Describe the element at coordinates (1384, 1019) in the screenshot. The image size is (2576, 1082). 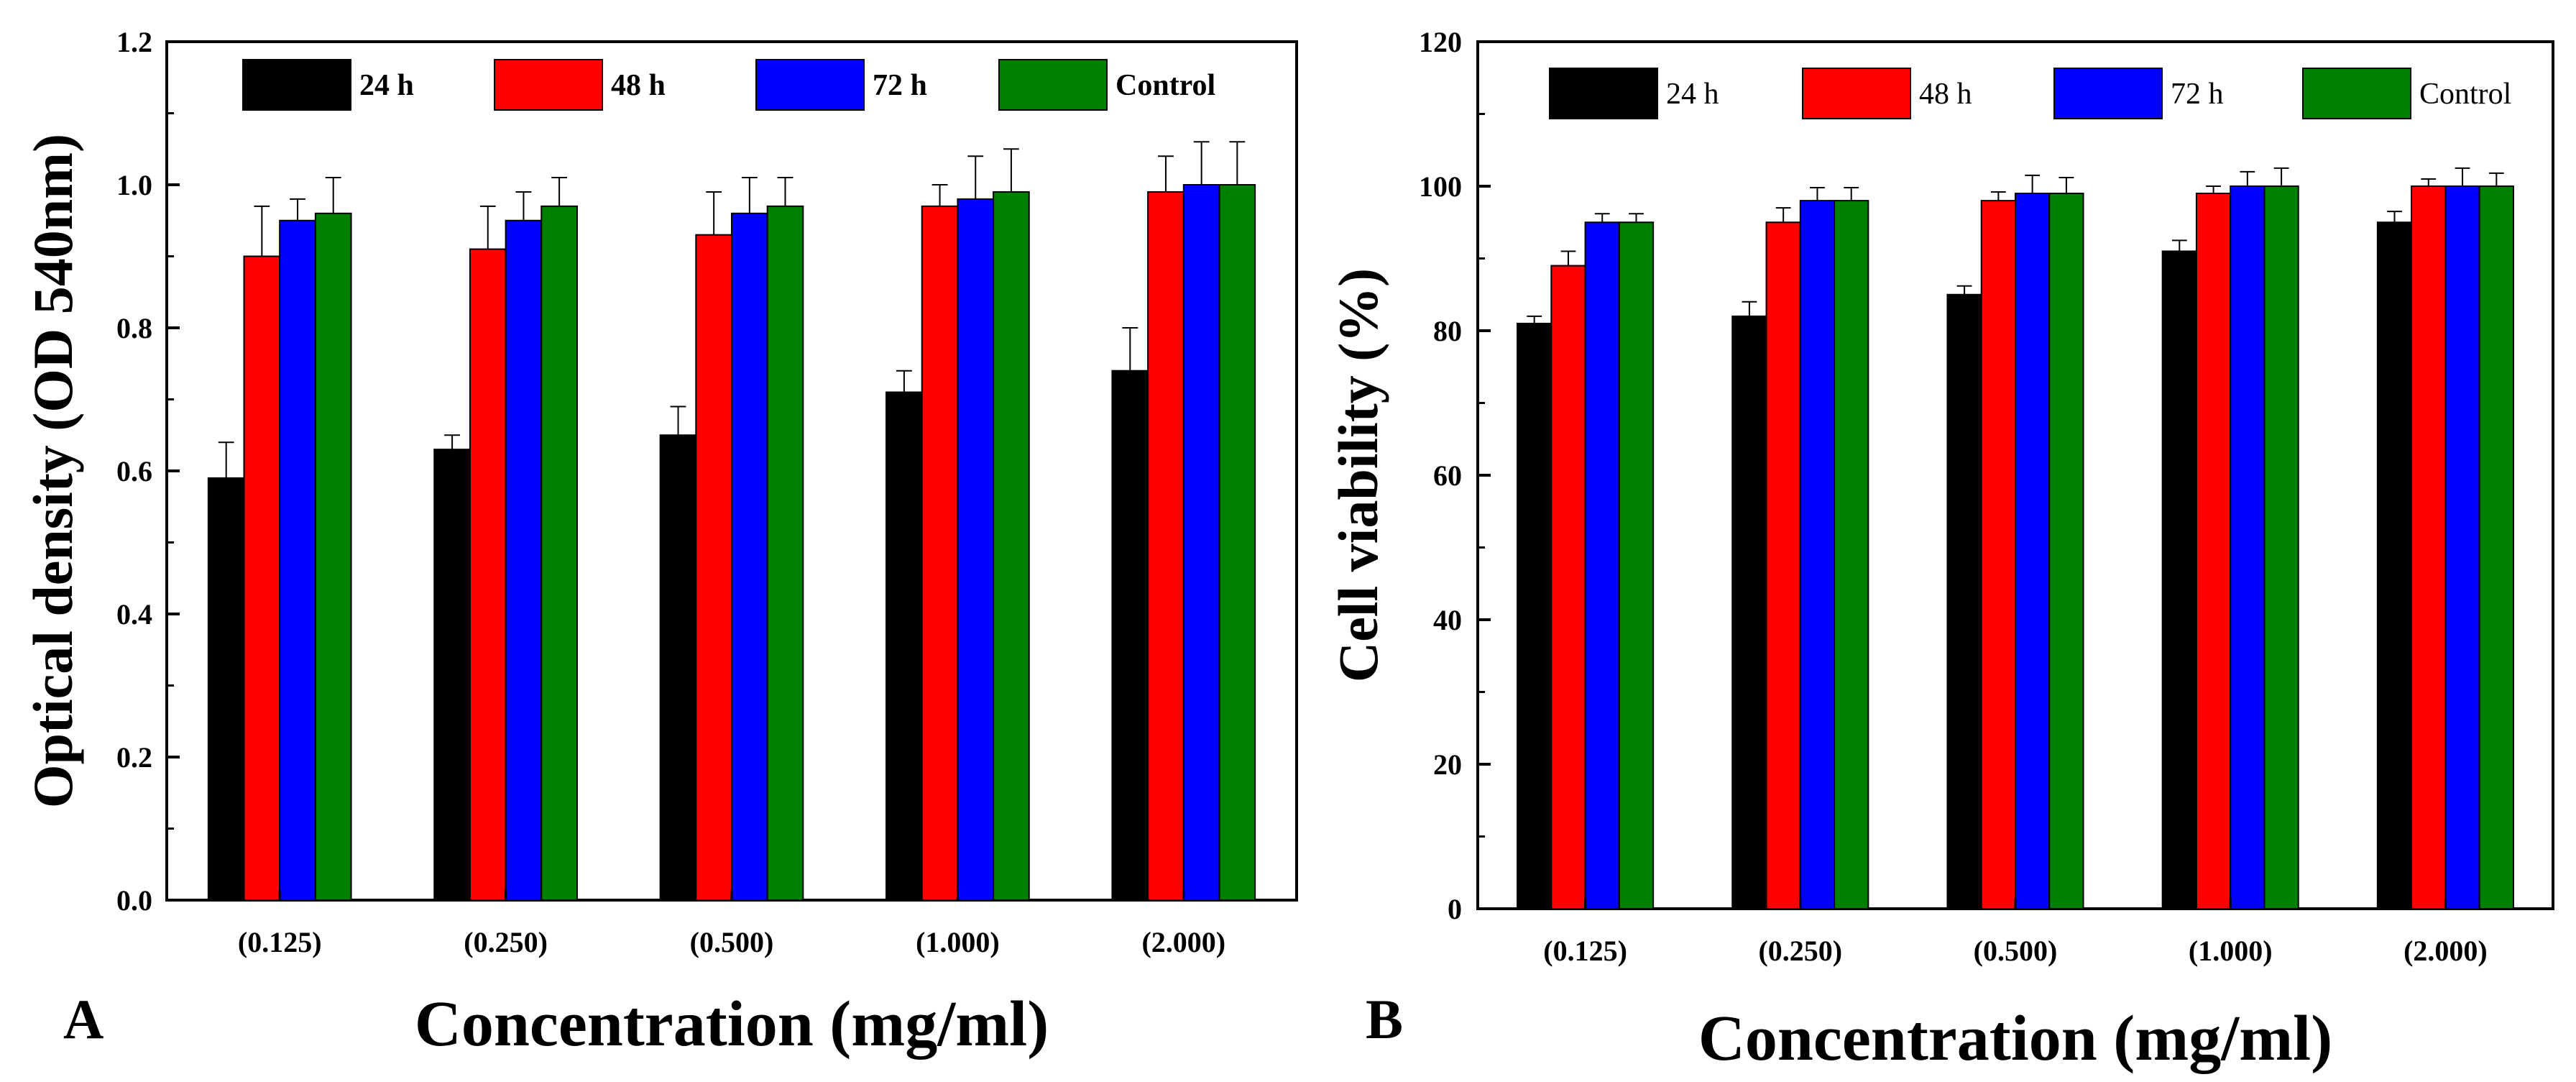
I see `panel-letter: B` at that location.